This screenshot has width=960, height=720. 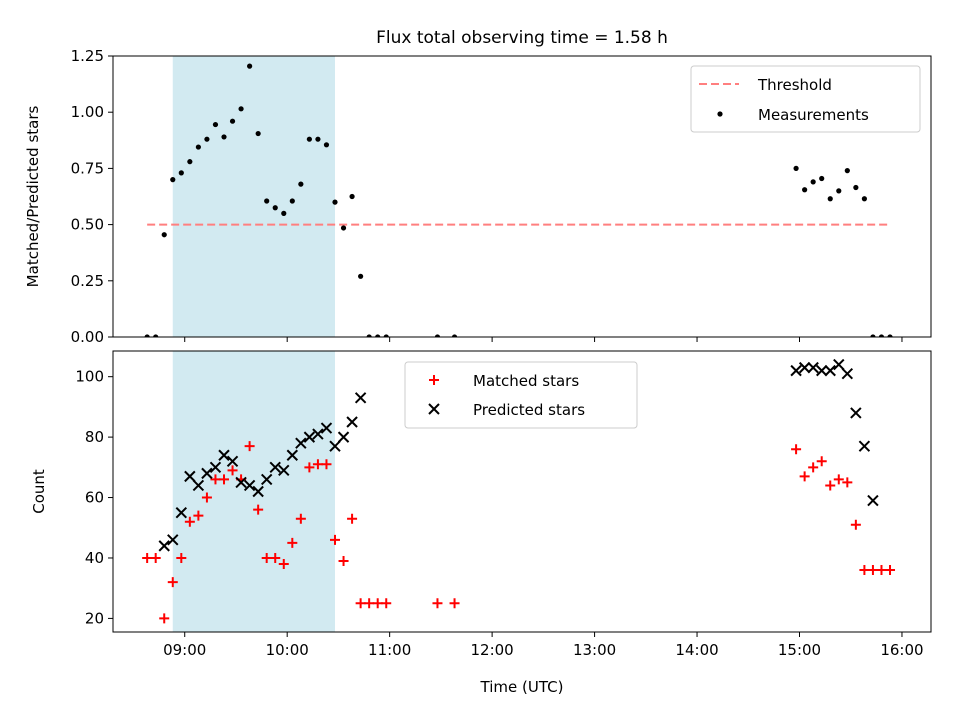 I want to click on chart-title: Flux total observing time = 1.58 h, so click(x=522, y=38).